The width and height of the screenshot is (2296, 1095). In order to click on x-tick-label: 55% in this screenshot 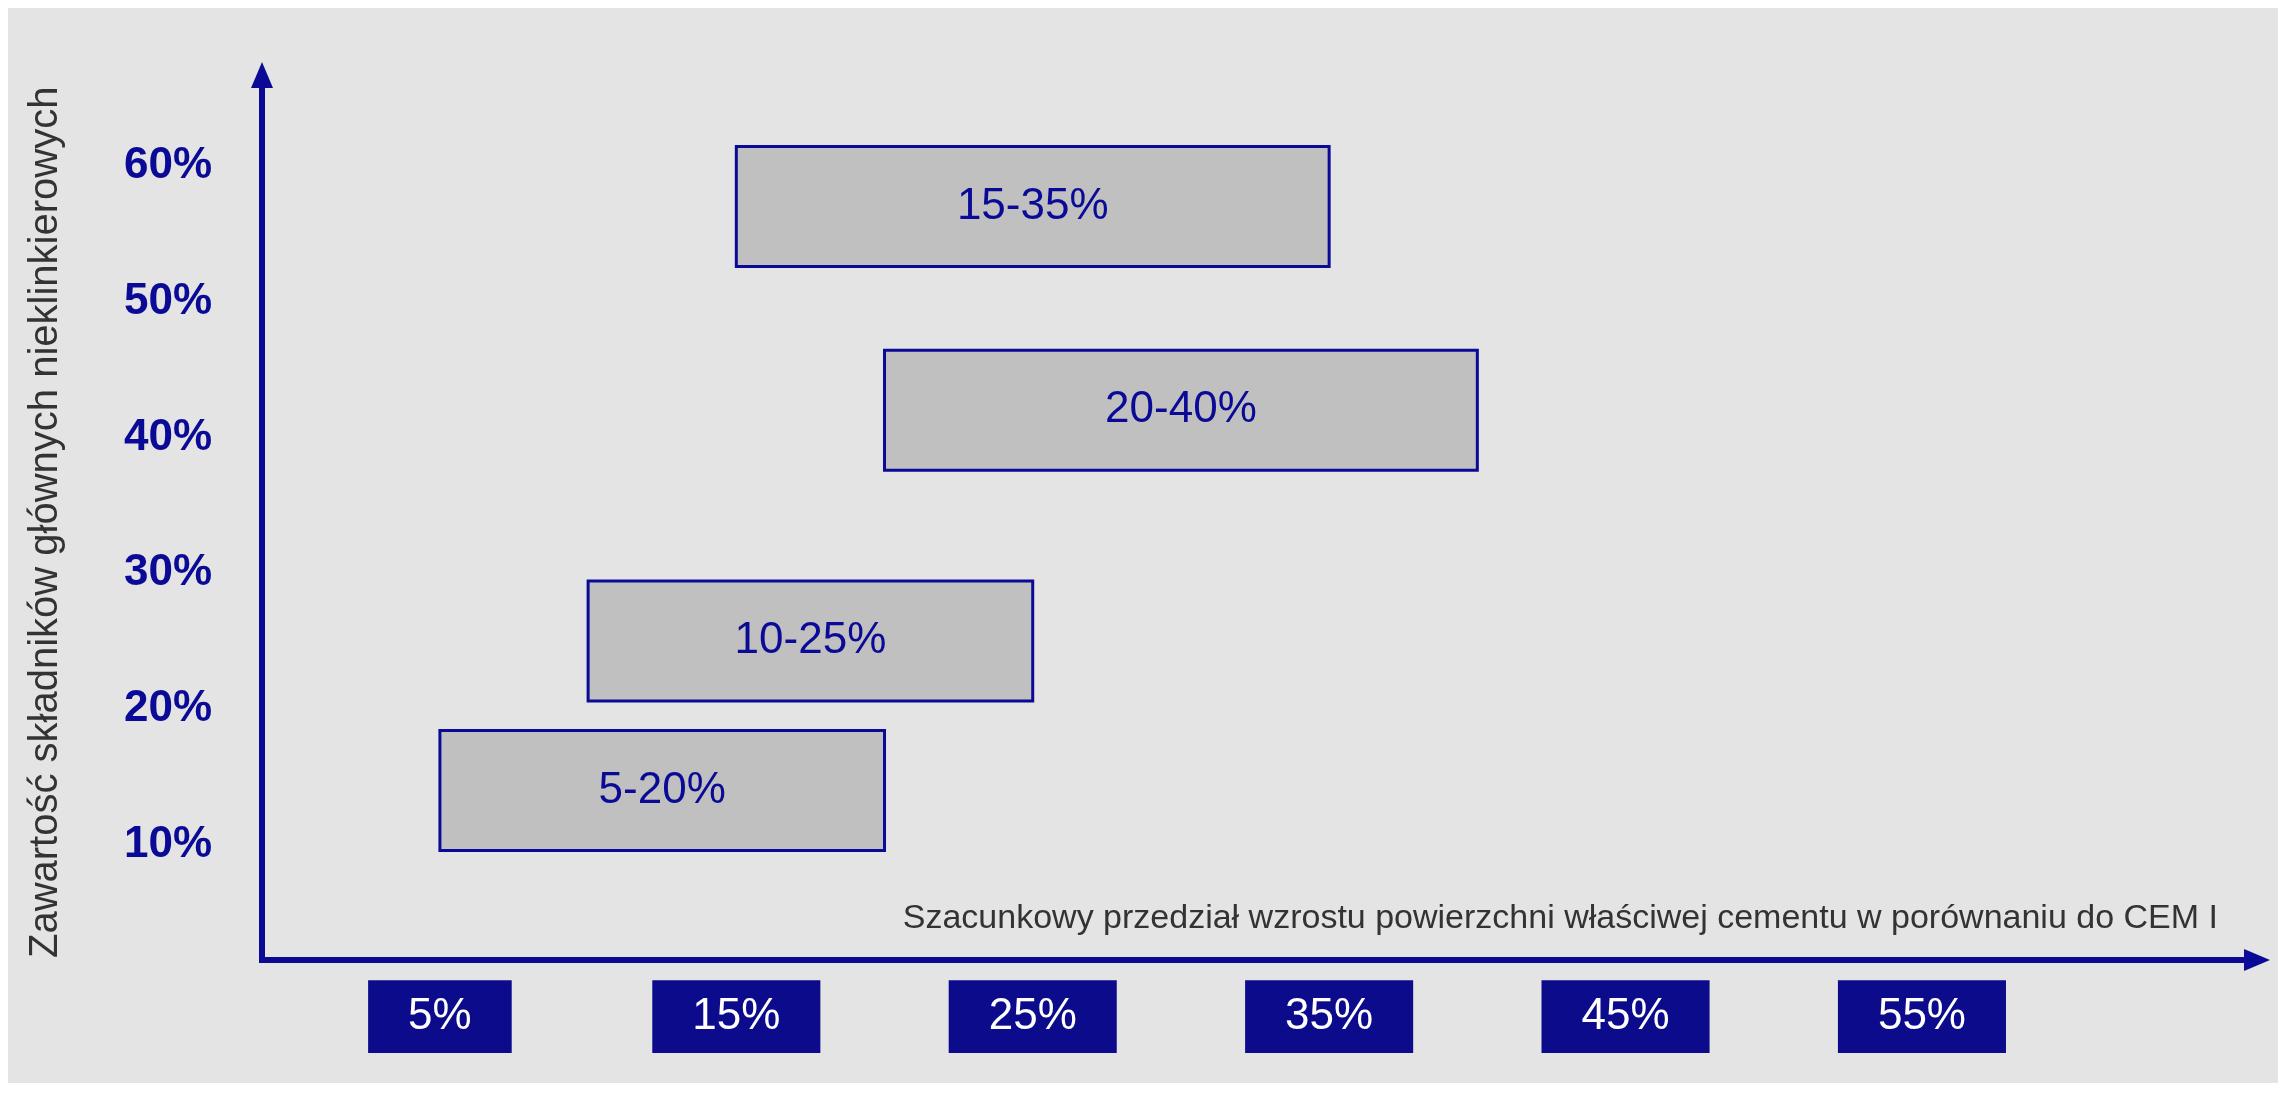, I will do `click(1921, 1013)`.